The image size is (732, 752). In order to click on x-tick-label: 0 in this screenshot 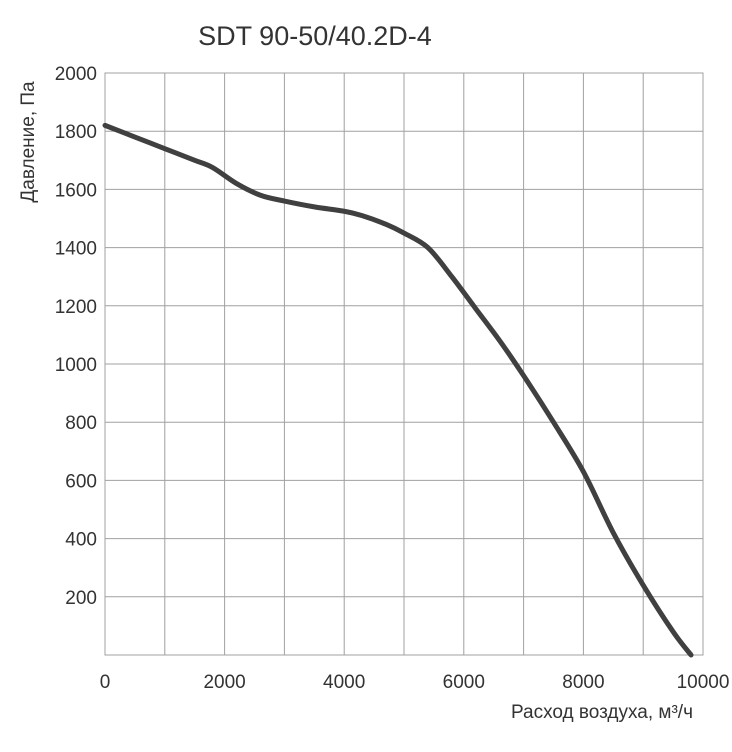, I will do `click(105, 682)`.